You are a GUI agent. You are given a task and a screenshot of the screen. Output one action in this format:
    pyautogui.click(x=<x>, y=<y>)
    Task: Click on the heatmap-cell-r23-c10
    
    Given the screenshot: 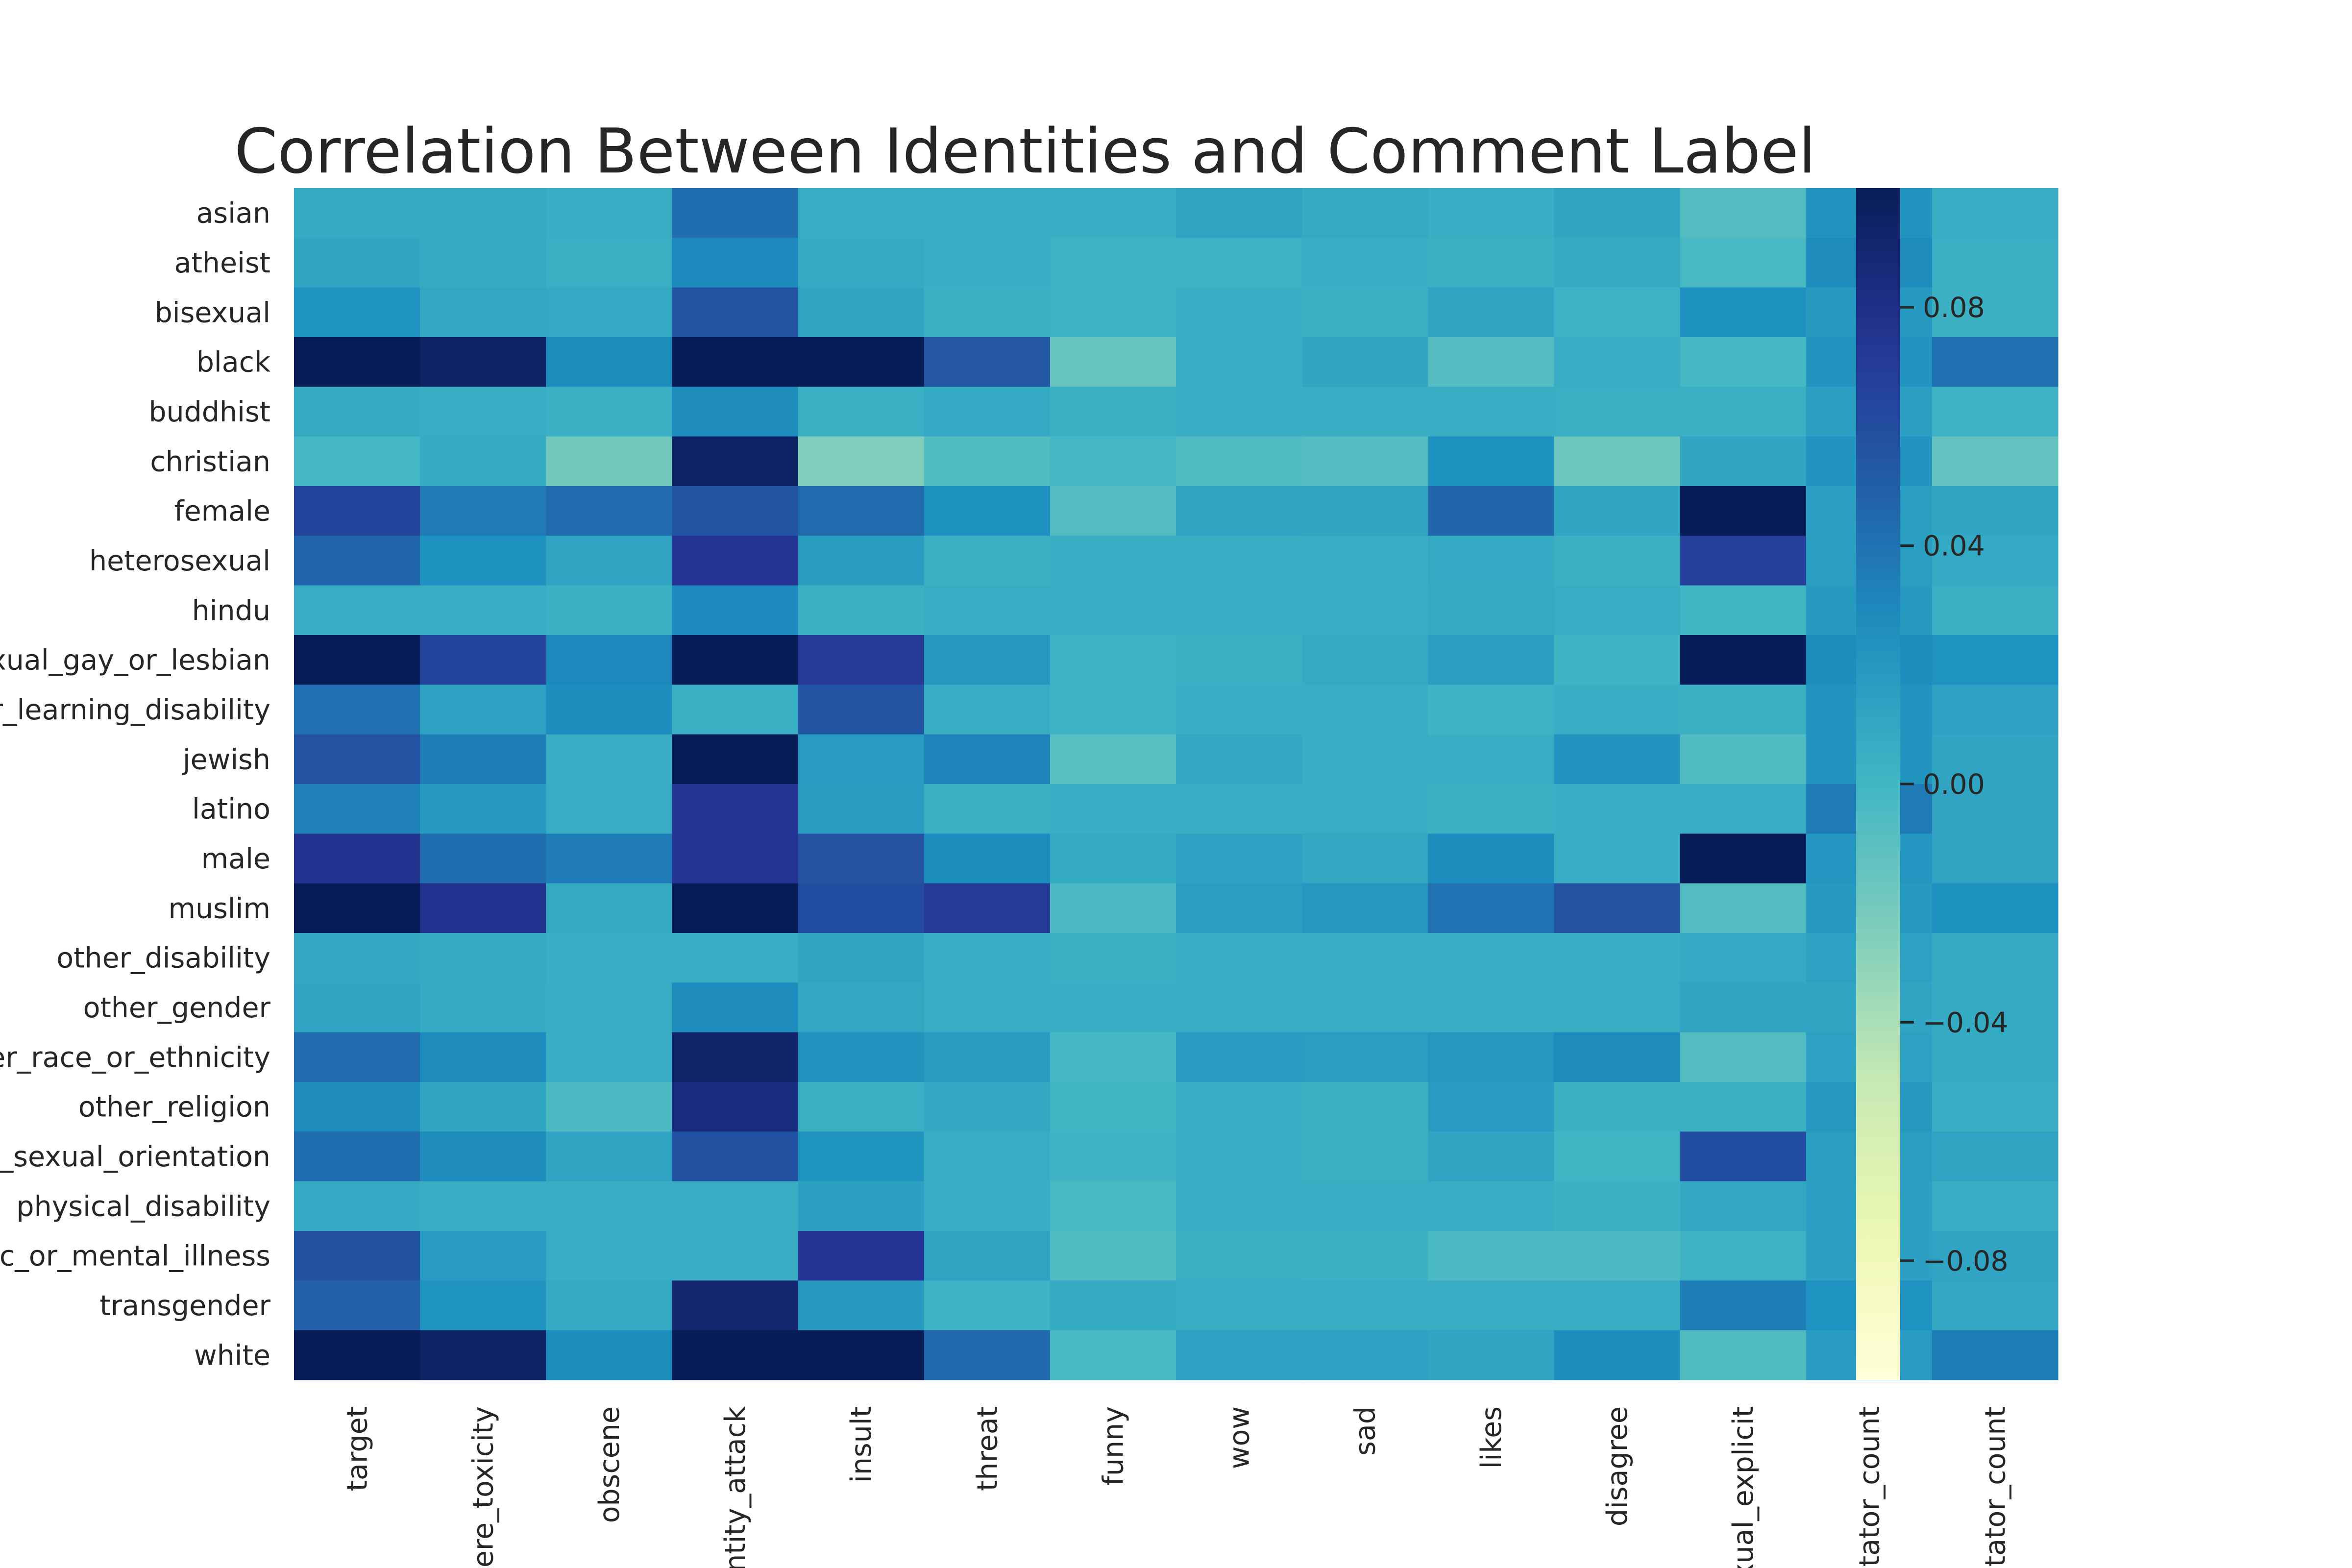 What is the action you would take?
    pyautogui.click(x=1617, y=1355)
    